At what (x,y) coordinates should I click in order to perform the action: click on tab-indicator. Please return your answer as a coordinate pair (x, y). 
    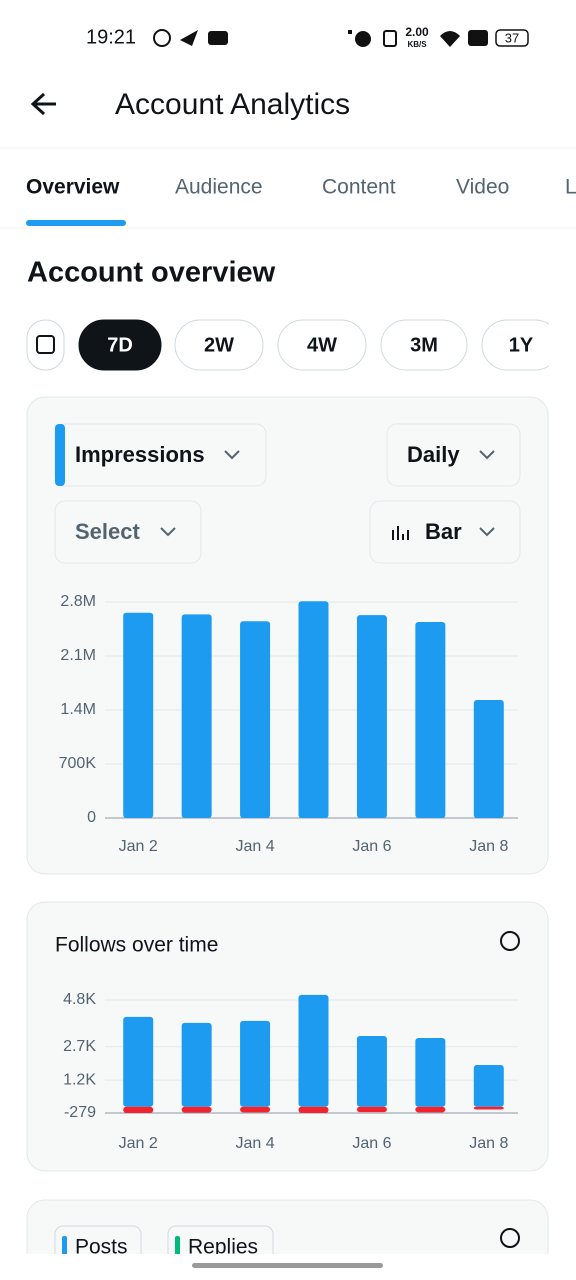
    Looking at the image, I should click on (76, 223).